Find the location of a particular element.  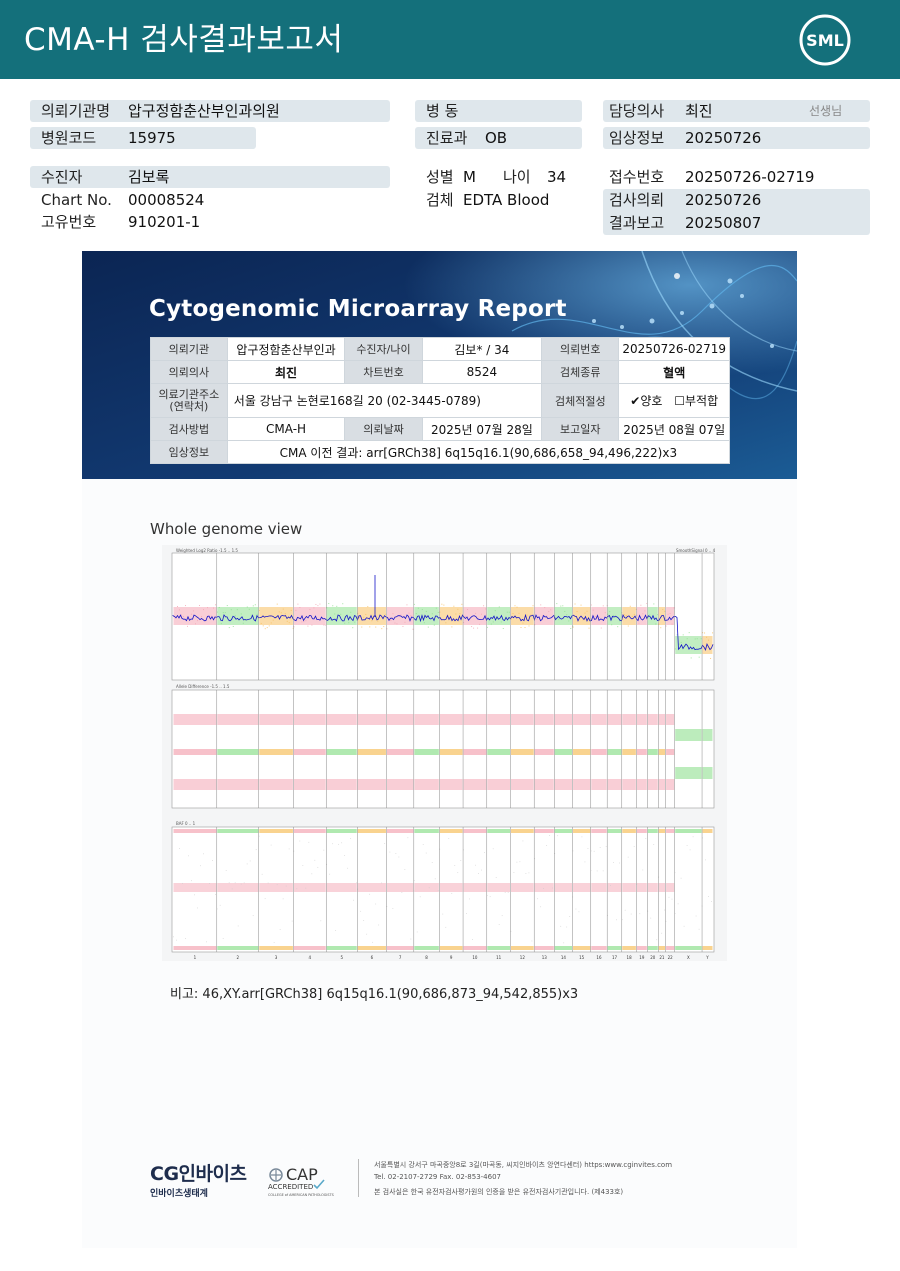

chromosome-label: 7 is located at coordinates (400, 957).